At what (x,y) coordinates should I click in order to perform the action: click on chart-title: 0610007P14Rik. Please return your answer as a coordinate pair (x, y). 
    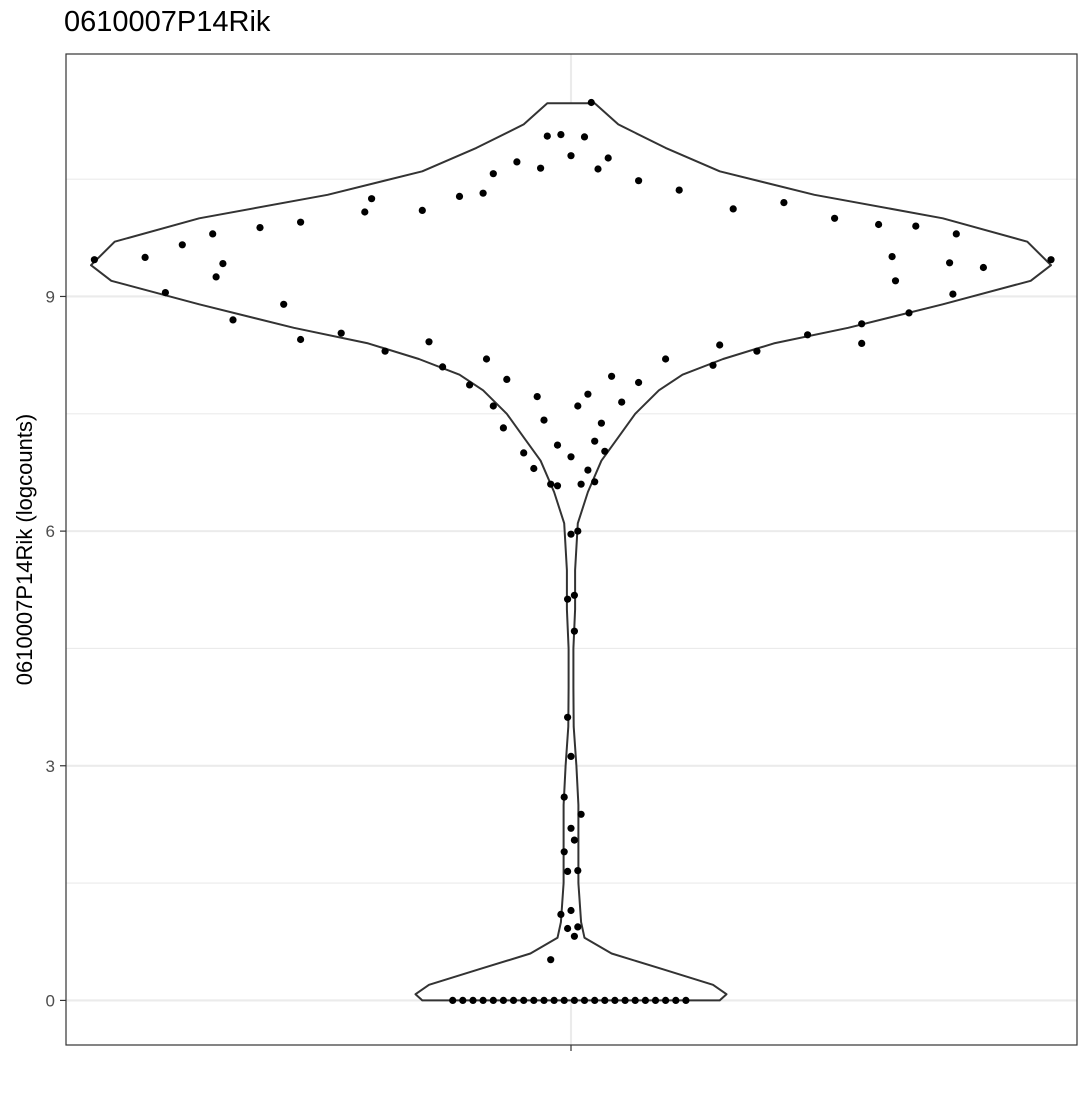
    Looking at the image, I should click on (167, 22).